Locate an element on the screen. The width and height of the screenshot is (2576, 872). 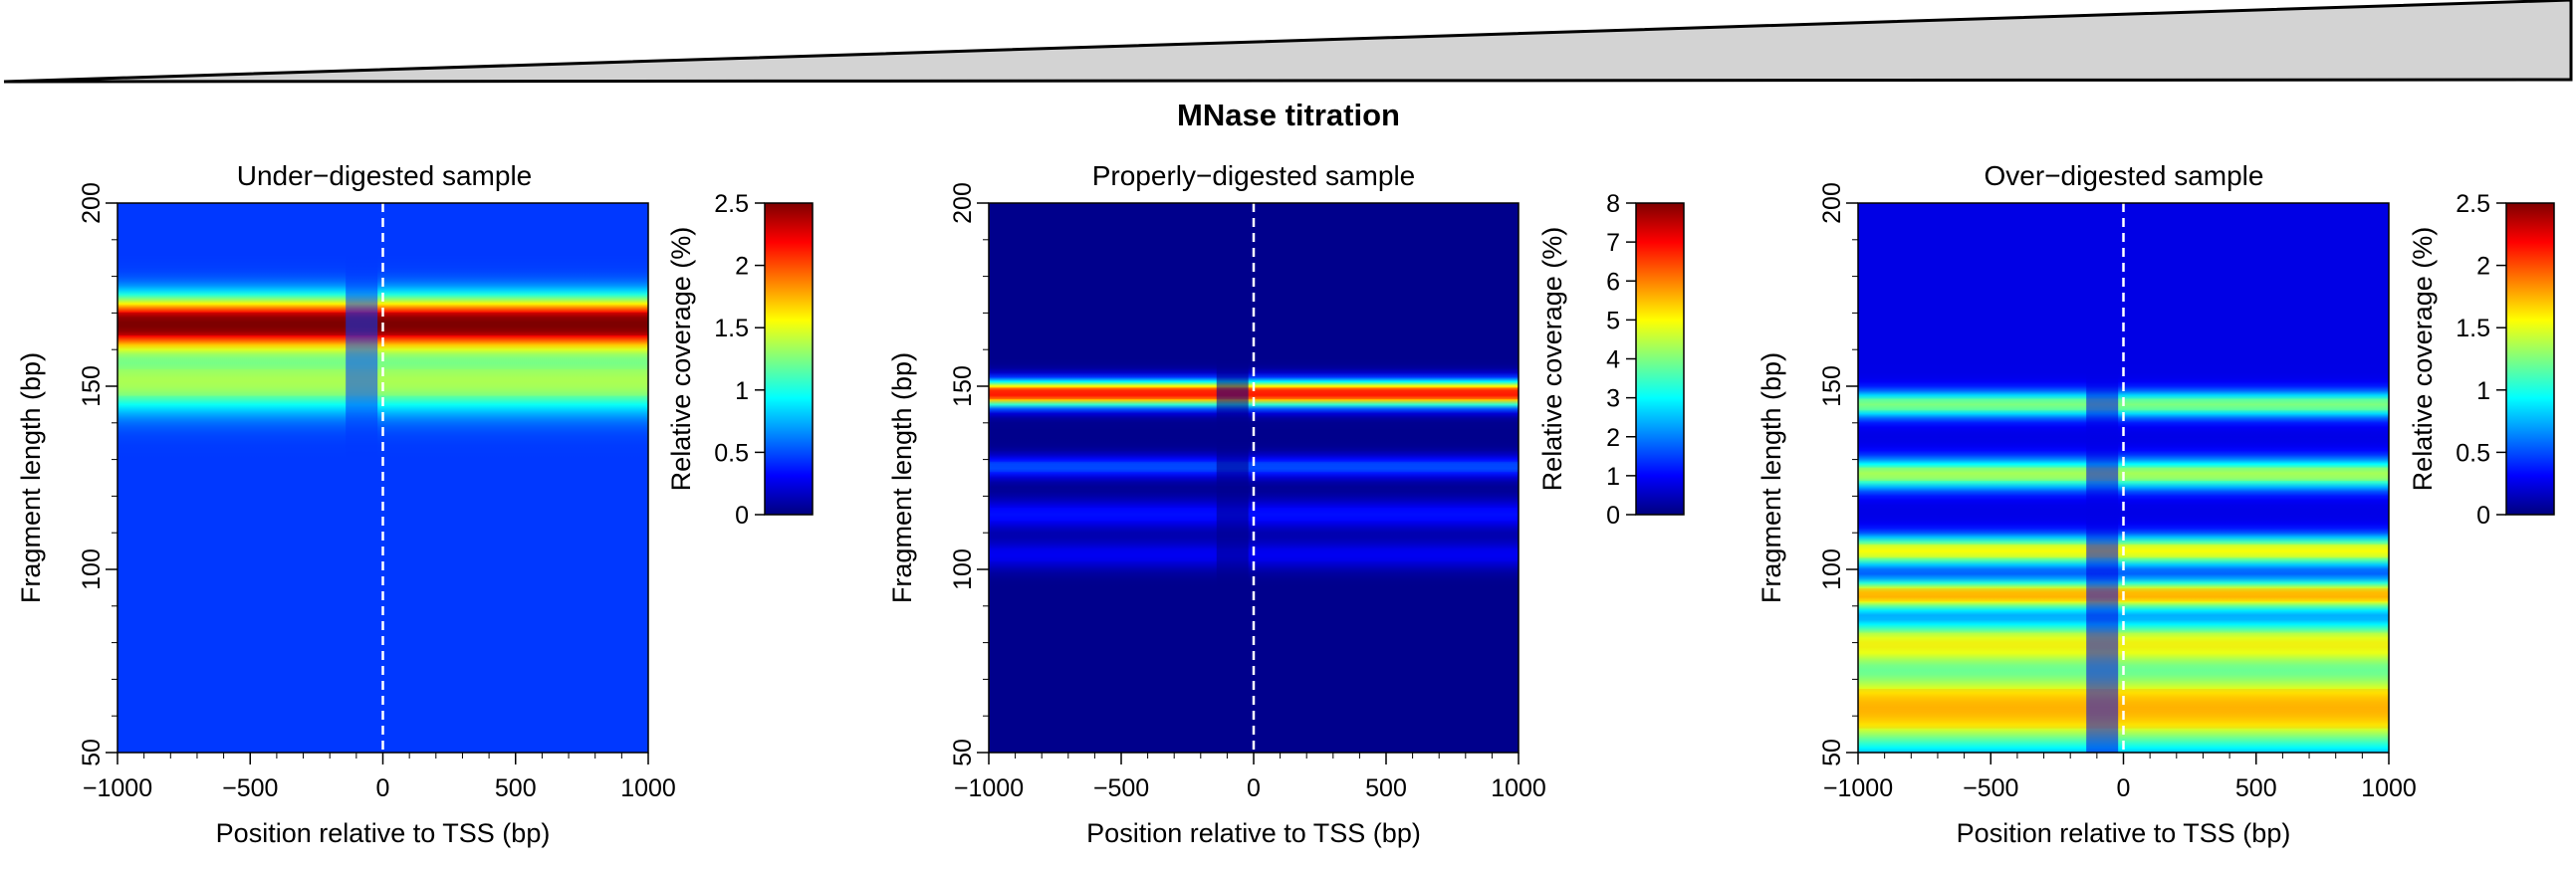
colorbar-tick-label: 6 is located at coordinates (1613, 282).